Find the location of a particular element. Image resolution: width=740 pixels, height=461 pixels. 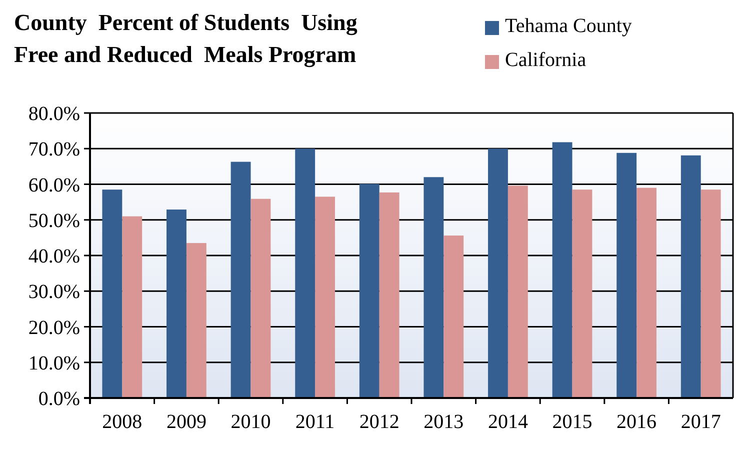

x-tick-label: 2017 is located at coordinates (700, 422).